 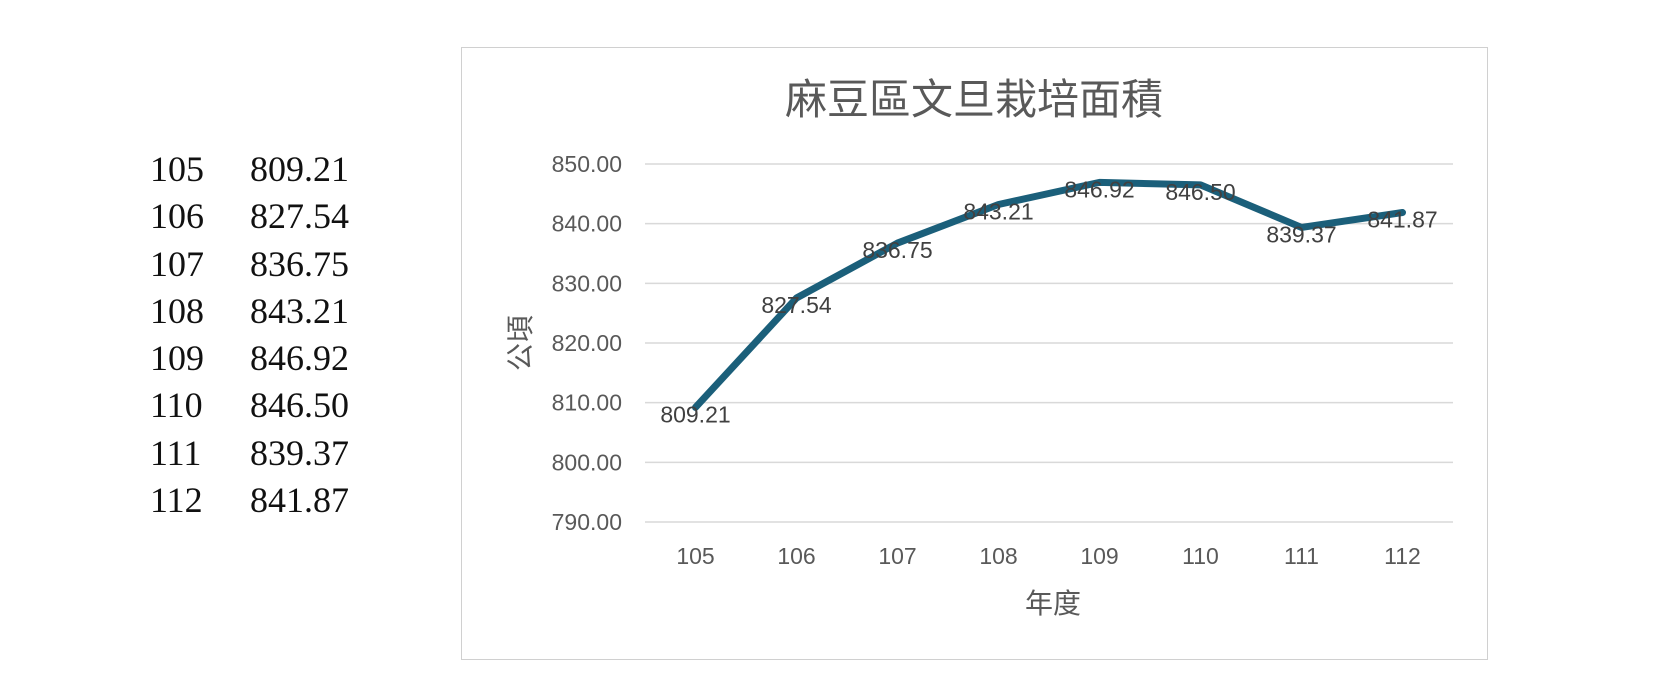 I want to click on table-row: 109 846.92, so click(x=260, y=358).